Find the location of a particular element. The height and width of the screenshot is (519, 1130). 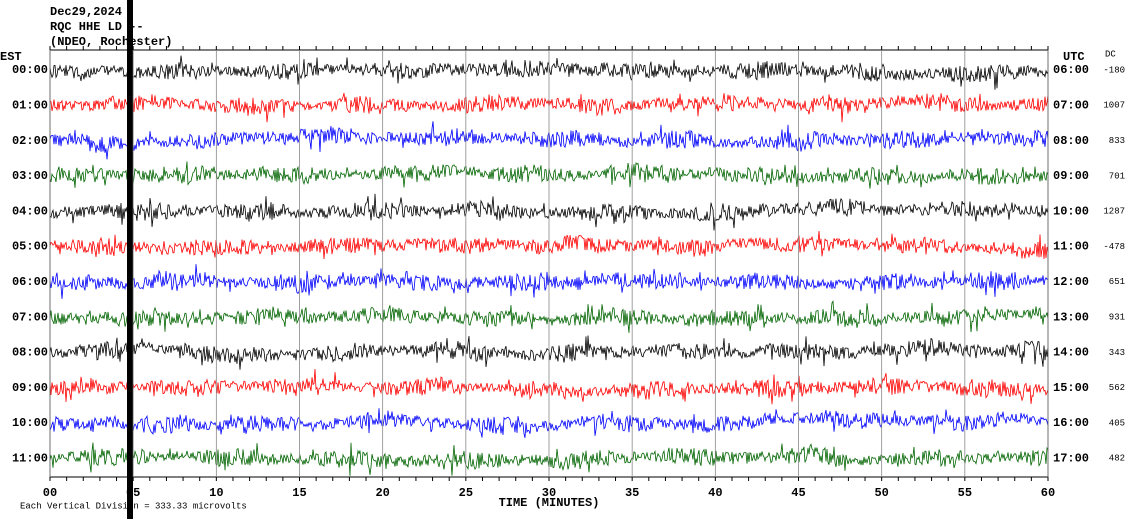

event-spike is located at coordinates (130, 259).